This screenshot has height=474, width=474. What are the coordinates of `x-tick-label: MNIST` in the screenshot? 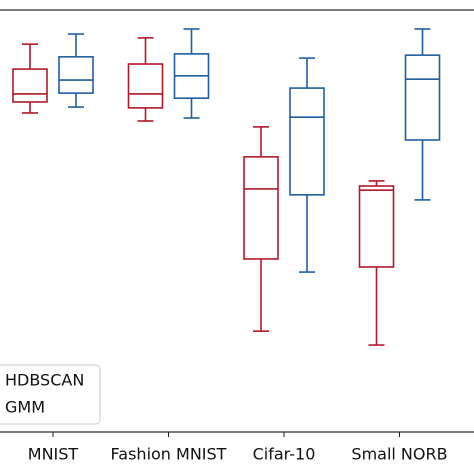 It's located at (53, 454).